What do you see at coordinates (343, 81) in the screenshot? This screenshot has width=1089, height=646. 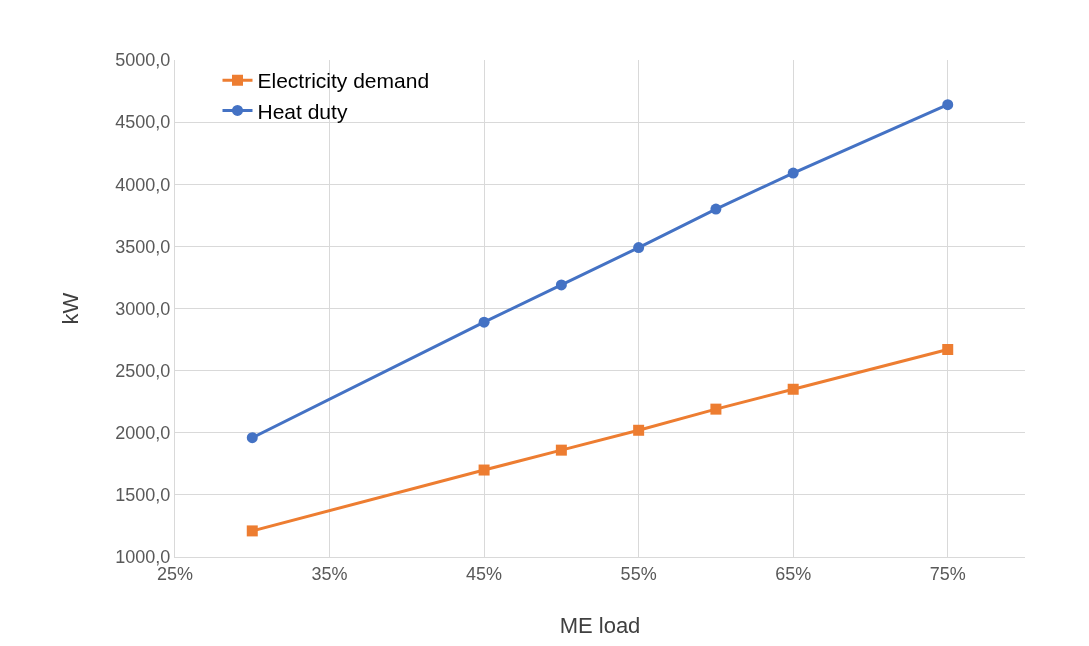 I see `legend-label: Electricity demand` at bounding box center [343, 81].